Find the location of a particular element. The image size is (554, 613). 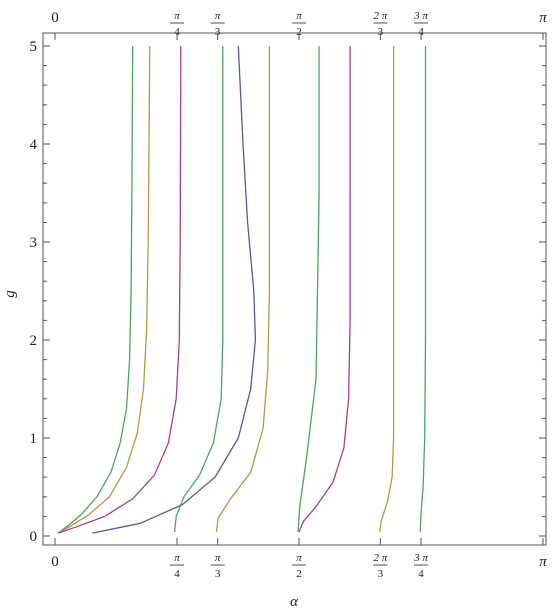

x-axis-bottom: 0 π 4 π 3 π 2 2 π 3 3 π 4 π is located at coordinates (299, 559).